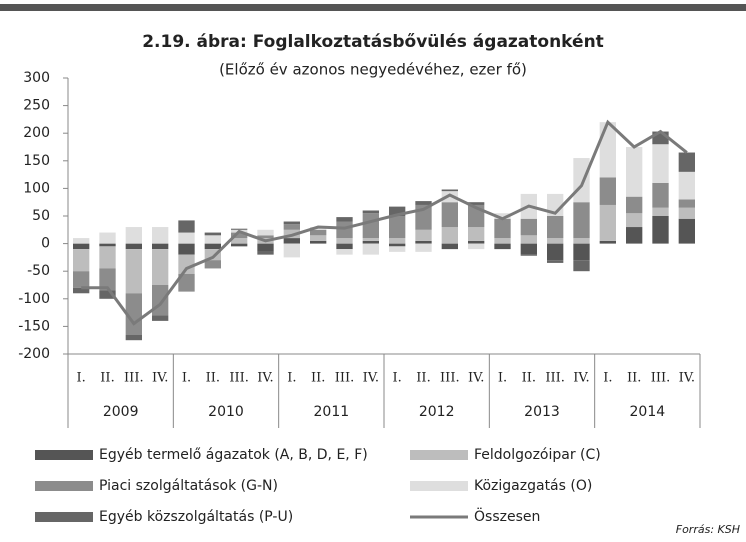 The width and height of the screenshot is (746, 542). Describe the element at coordinates (38, 271) in the screenshot. I see `y-tick-label: -50` at that location.